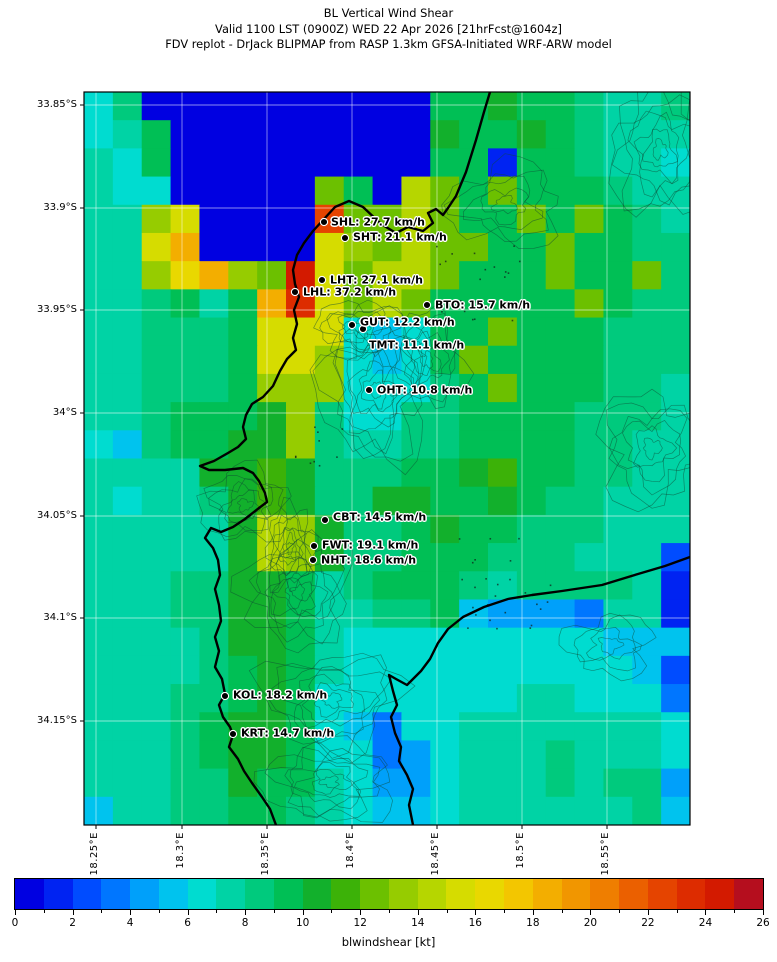  I want to click on y-tick-label: 34.15°S, so click(57, 720).